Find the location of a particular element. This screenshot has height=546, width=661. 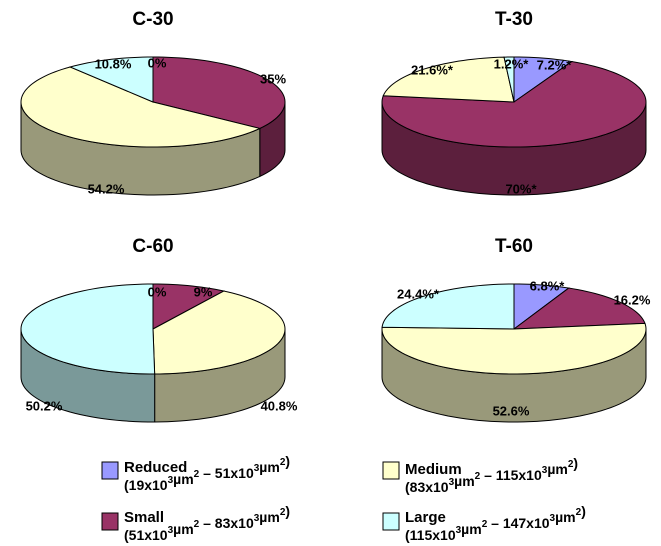

slice-label-reduced: 7.2%* is located at coordinates (555, 64).